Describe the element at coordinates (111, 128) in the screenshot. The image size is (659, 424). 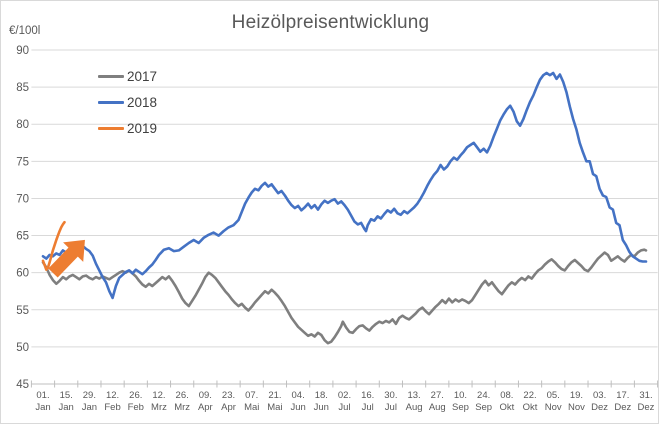
I see `legend-swatch-2019-line-icon` at that location.